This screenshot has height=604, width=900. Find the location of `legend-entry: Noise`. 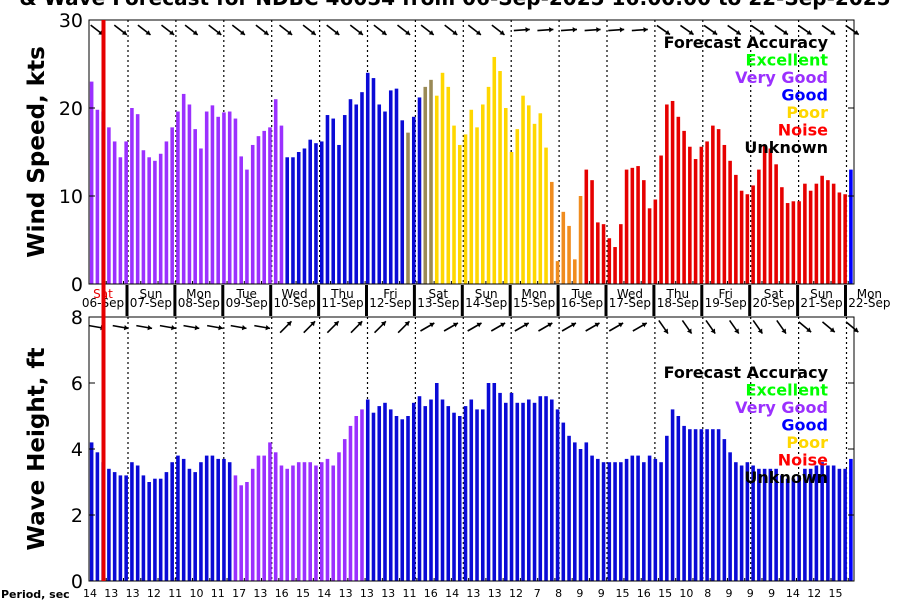

legend-entry: Noise is located at coordinates (803, 460).